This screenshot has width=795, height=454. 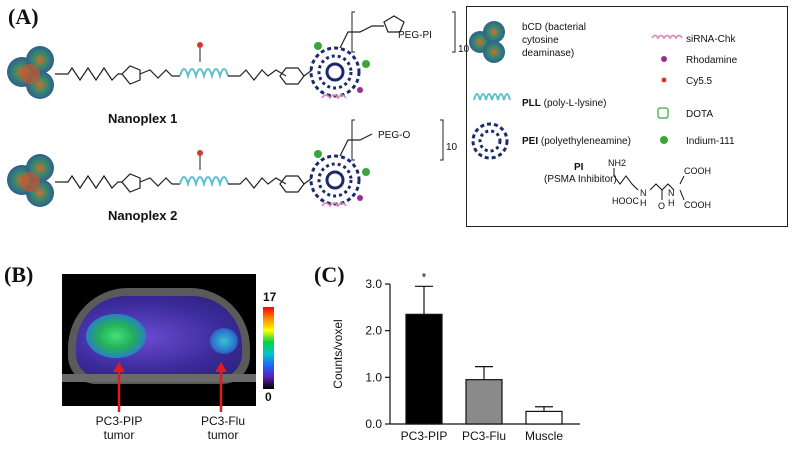 I want to click on panel-c-label: (C), so click(x=329, y=274).